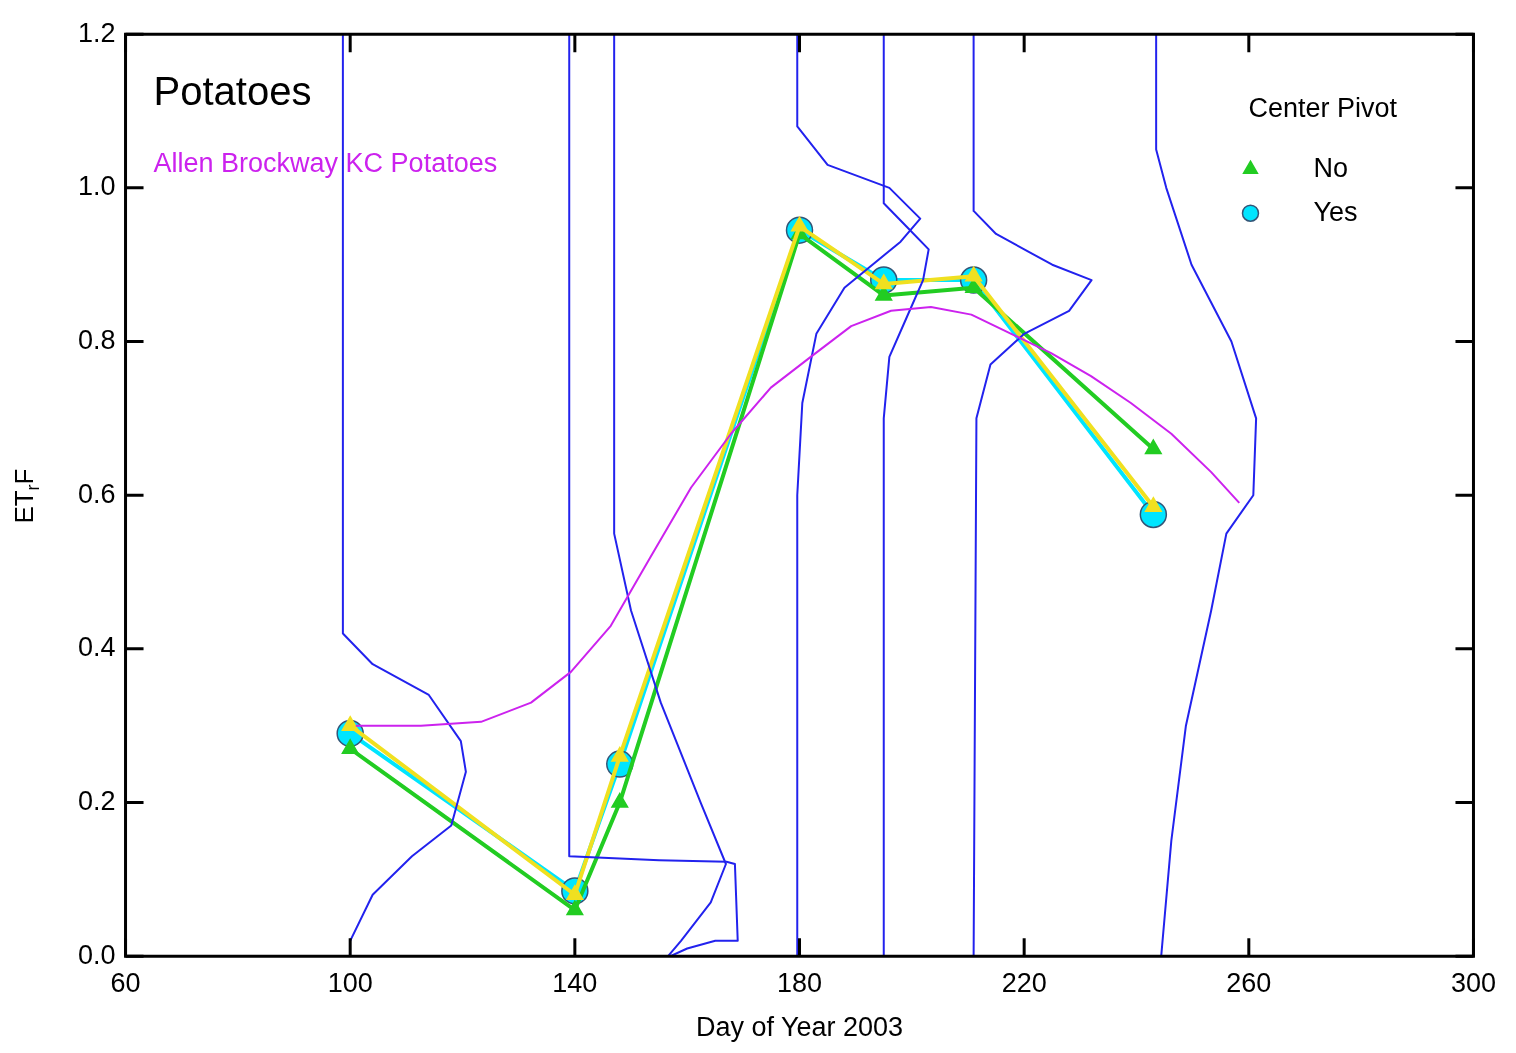  What do you see at coordinates (96, 800) in the screenshot?
I see `y-tick-label: 0.2` at bounding box center [96, 800].